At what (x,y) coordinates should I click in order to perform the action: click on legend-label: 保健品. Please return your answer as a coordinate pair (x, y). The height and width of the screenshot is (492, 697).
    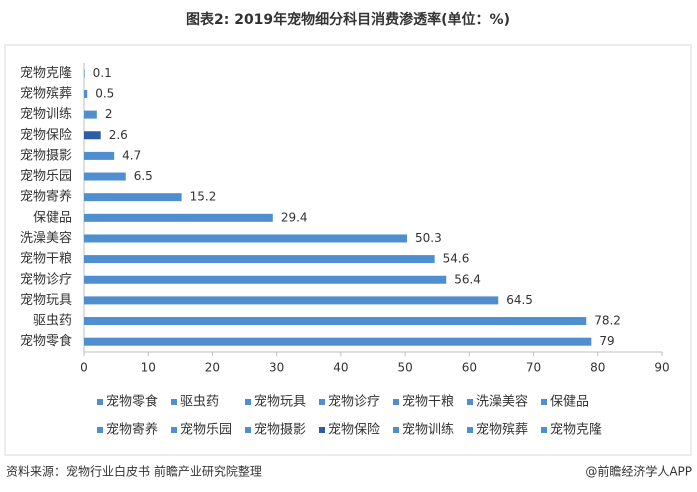
    Looking at the image, I should click on (569, 402).